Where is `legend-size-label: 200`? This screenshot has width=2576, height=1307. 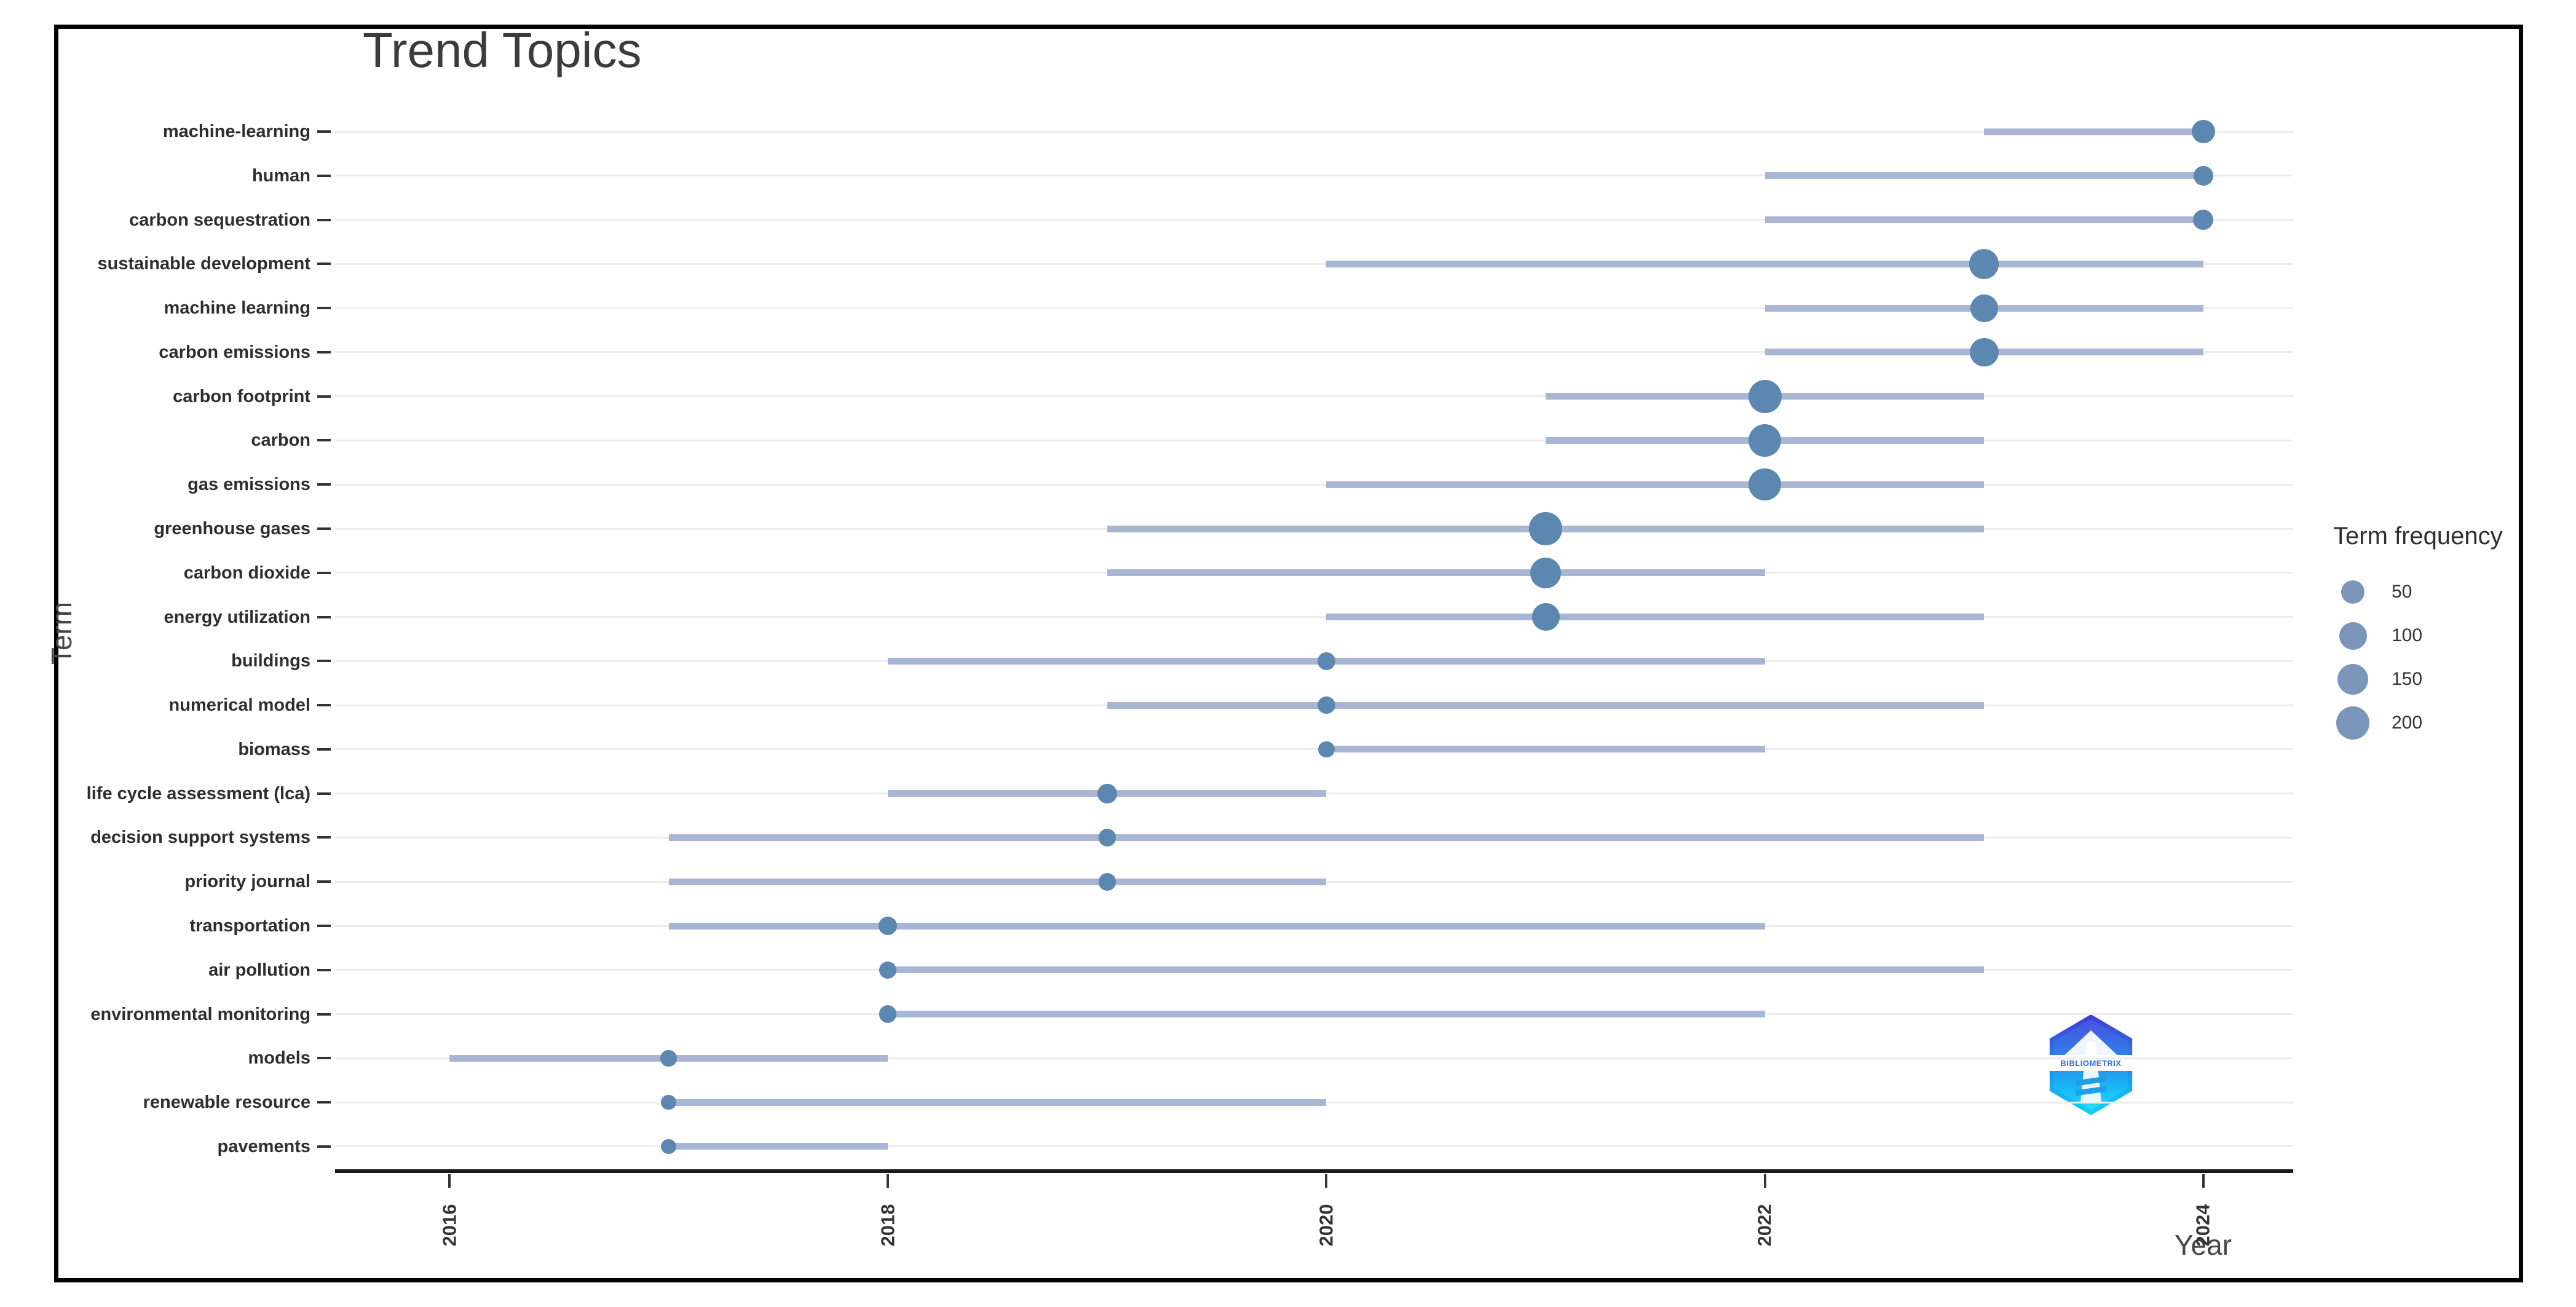 legend-size-label: 200 is located at coordinates (2407, 723).